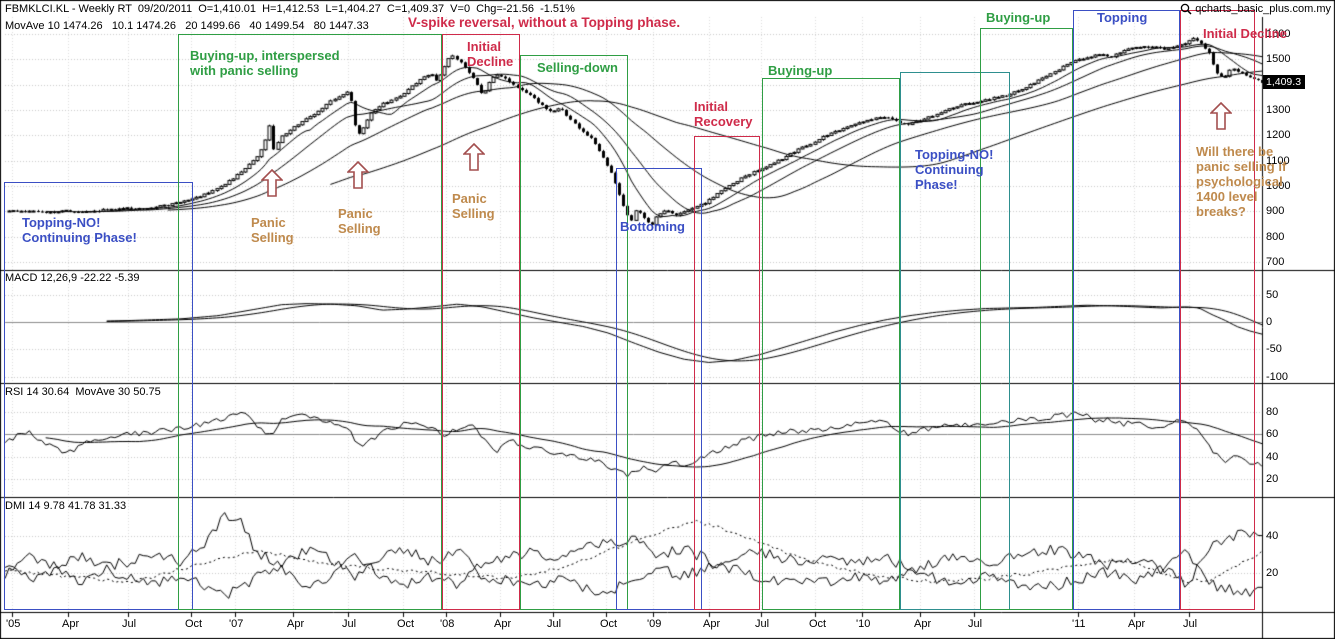 The width and height of the screenshot is (1335, 639). I want to click on last-price-badge: 1,409.3, so click(1284, 82).